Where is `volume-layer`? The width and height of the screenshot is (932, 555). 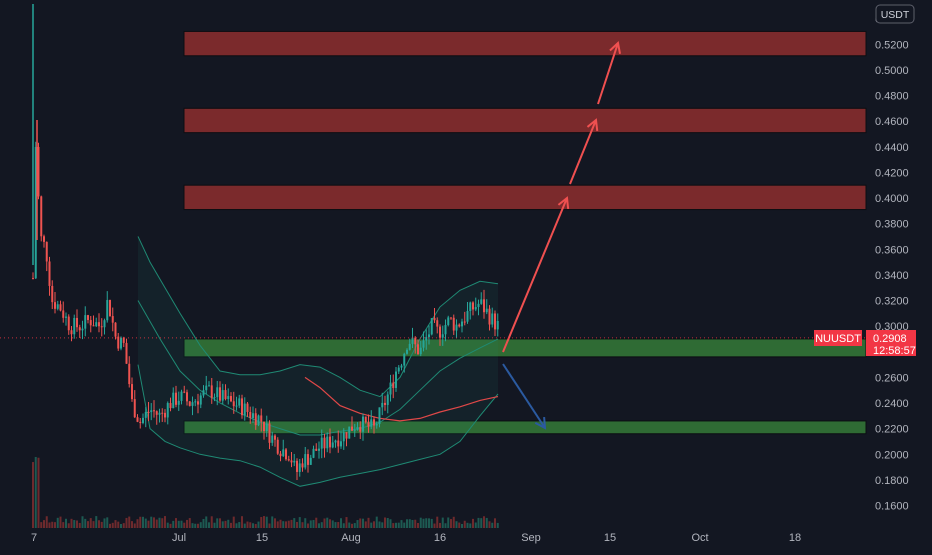
volume-layer is located at coordinates (265, 492).